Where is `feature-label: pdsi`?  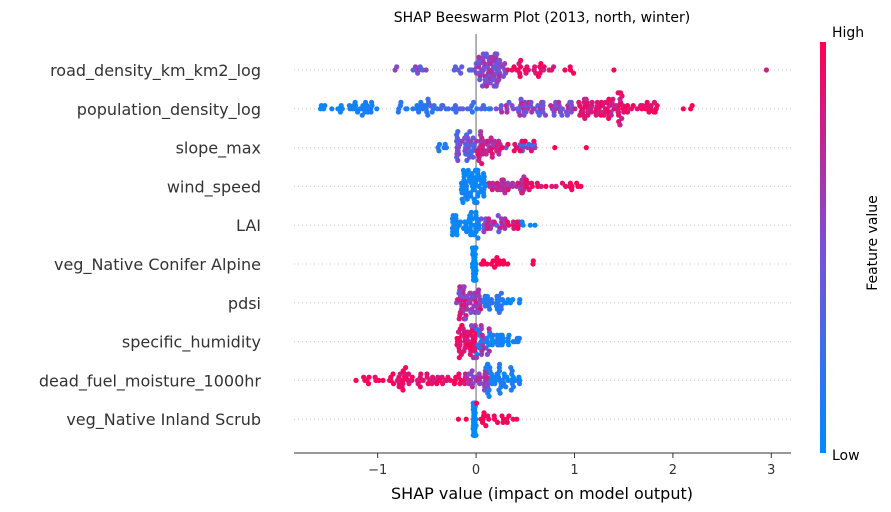
feature-label: pdsi is located at coordinates (244, 303).